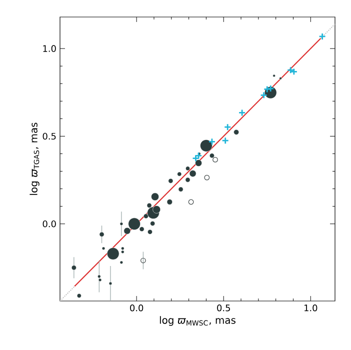 This screenshot has width=351, height=350. Describe the element at coordinates (49, 224) in the screenshot. I see `y-tick-label: 0.0` at that location.